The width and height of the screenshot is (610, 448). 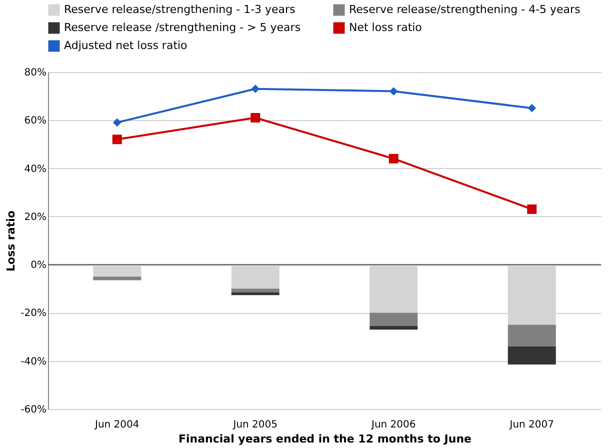 I want to click on legend-label: Reserve release /strengthening - > 5 years, so click(x=182, y=27).